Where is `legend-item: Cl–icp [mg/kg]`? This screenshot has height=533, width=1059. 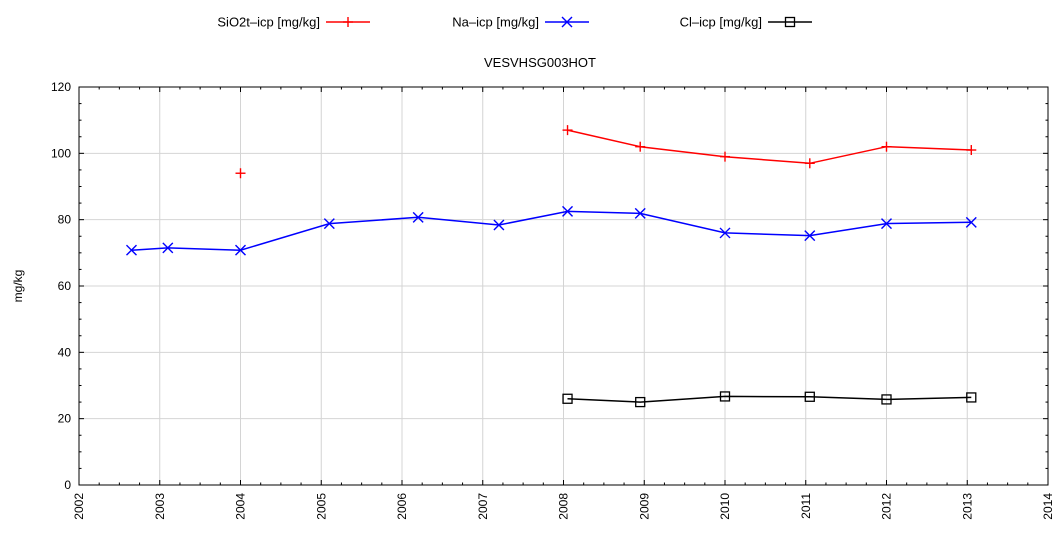
legend-item: Cl–icp [mg/kg] is located at coordinates (746, 22).